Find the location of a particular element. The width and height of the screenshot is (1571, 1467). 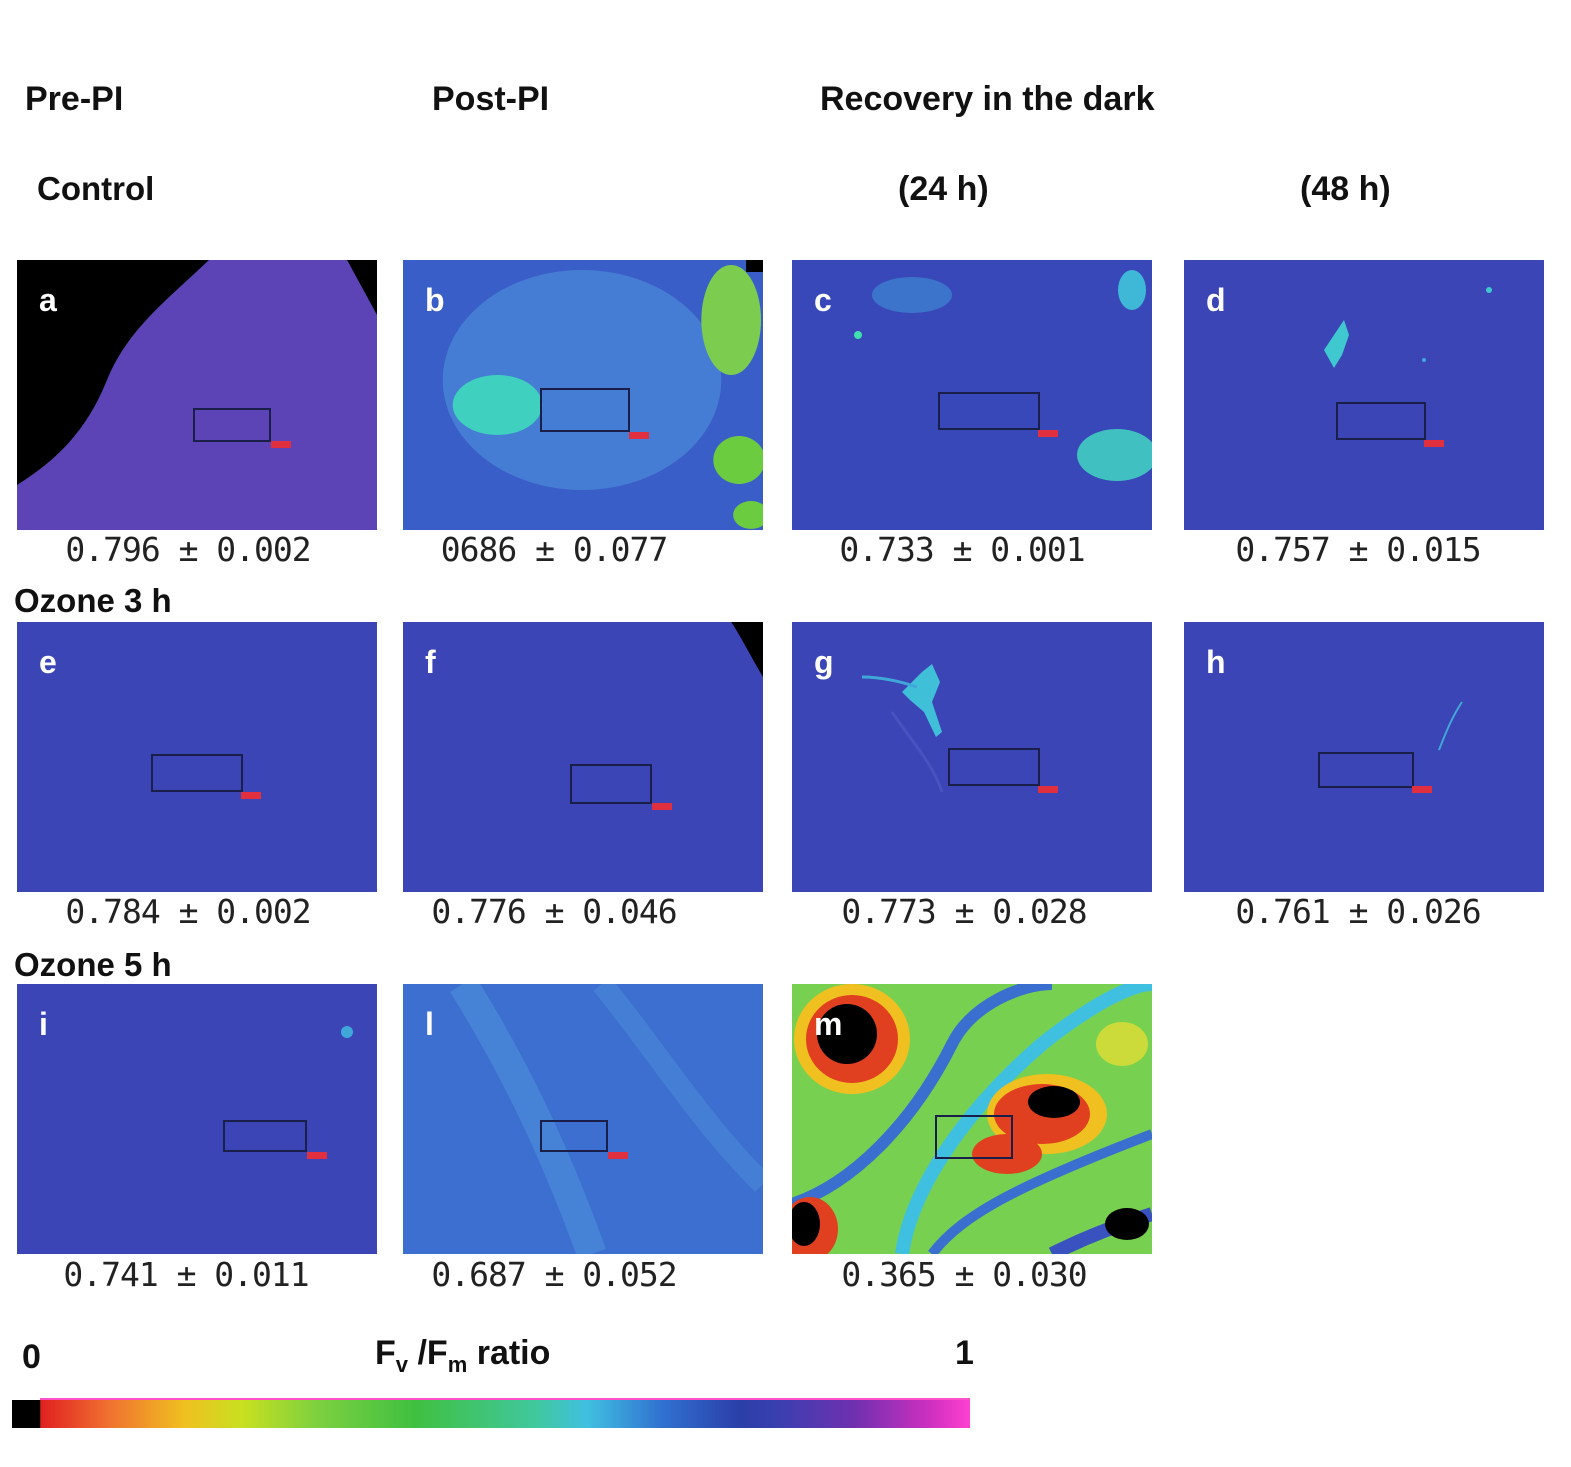

fv-fm-value-c: 0.733 ± 0.001 is located at coordinates (962, 549).